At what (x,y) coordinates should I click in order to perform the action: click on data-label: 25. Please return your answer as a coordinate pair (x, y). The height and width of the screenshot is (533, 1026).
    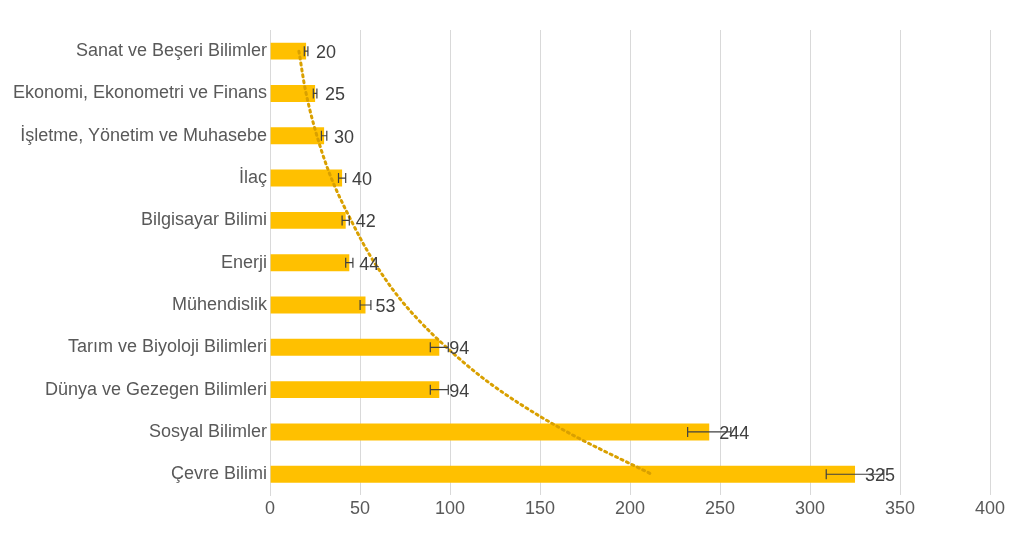
    Looking at the image, I should click on (335, 94).